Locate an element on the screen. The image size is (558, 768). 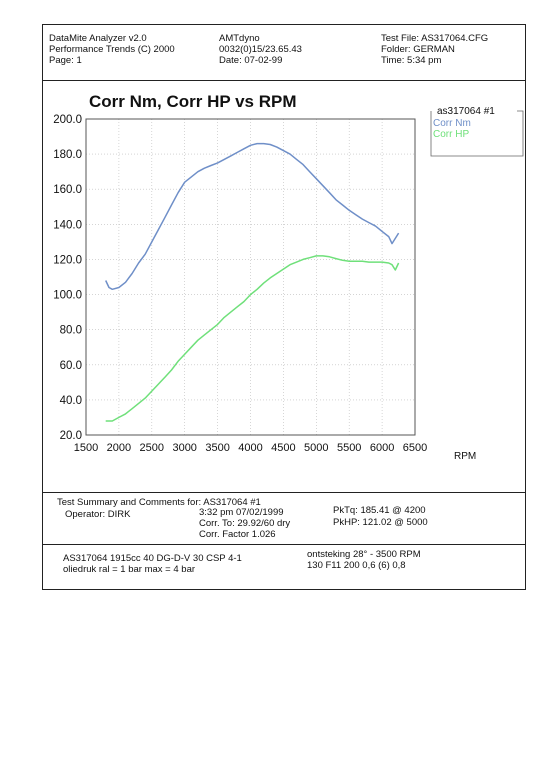
x-tick-label: 4500 is located at coordinates (283, 448).